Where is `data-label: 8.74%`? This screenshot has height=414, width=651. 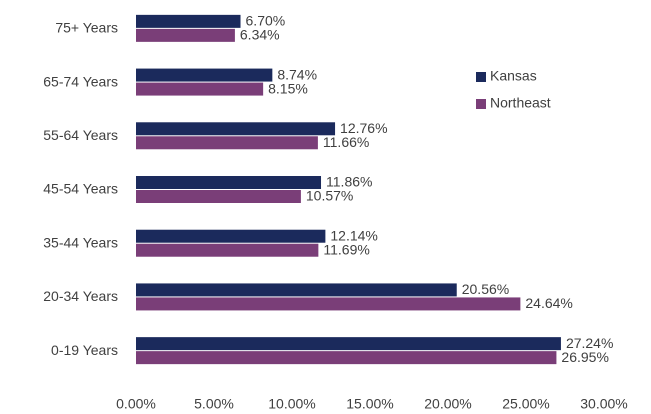 data-label: 8.74% is located at coordinates (297, 74).